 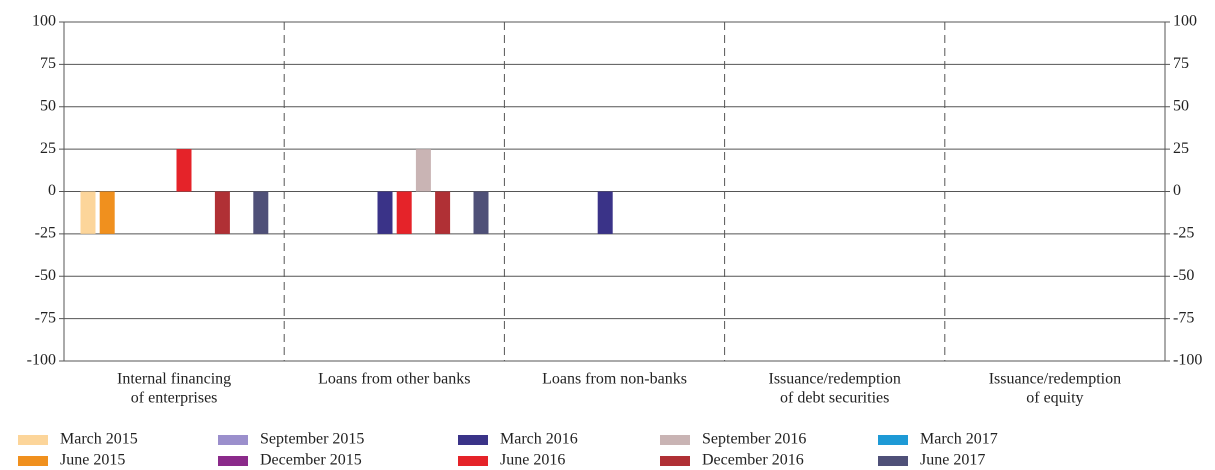 I want to click on x-tick-label: of debt securities, so click(x=834, y=398).